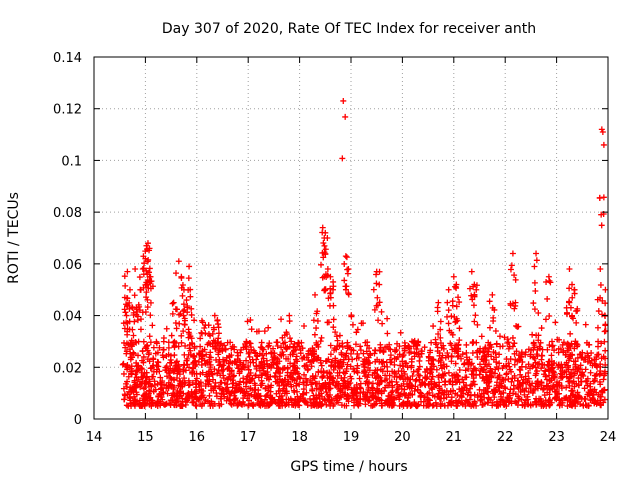 The height and width of the screenshot is (480, 640). What do you see at coordinates (67, 317) in the screenshot?
I see `y-tick-label: 0.04` at bounding box center [67, 317].